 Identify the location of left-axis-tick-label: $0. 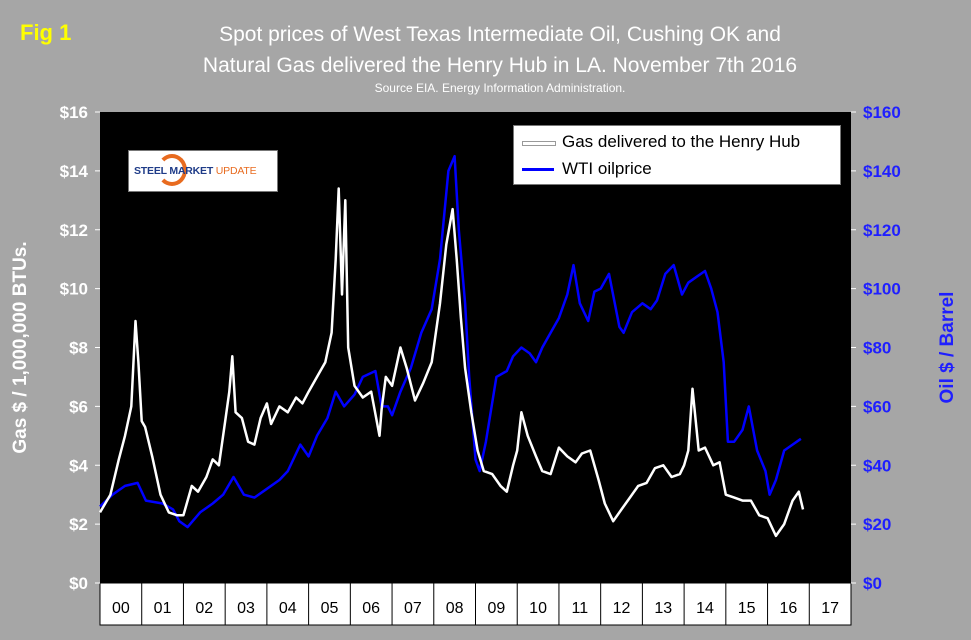
(78, 583).